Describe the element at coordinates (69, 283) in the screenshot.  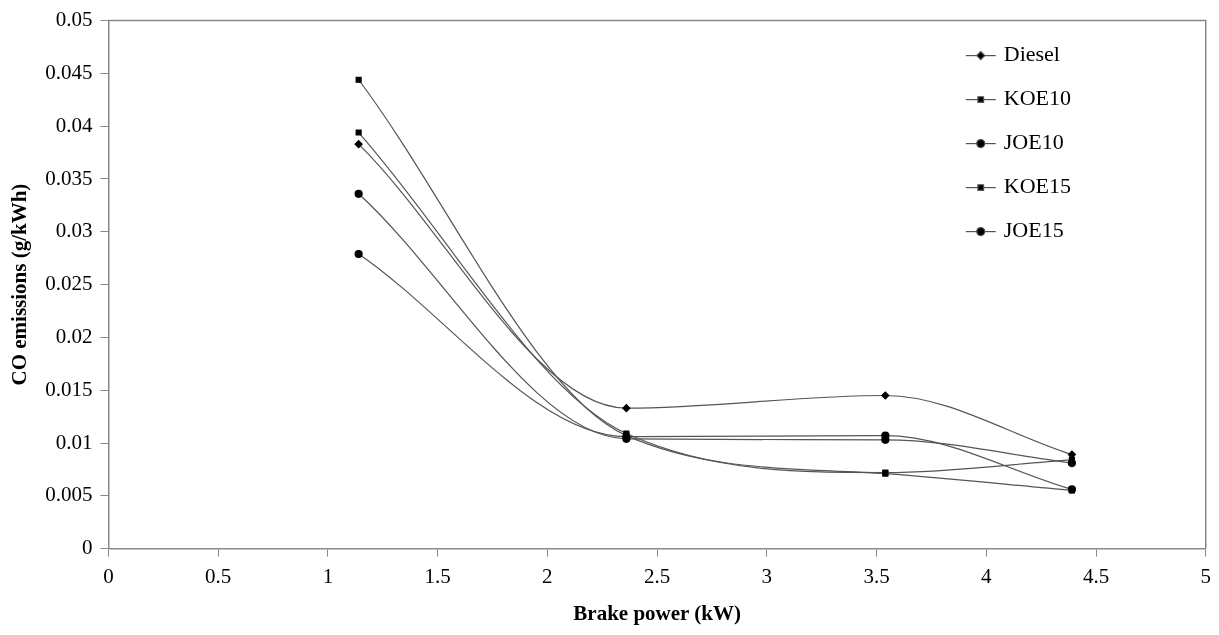
I see `y-tick-label: 0.025` at that location.